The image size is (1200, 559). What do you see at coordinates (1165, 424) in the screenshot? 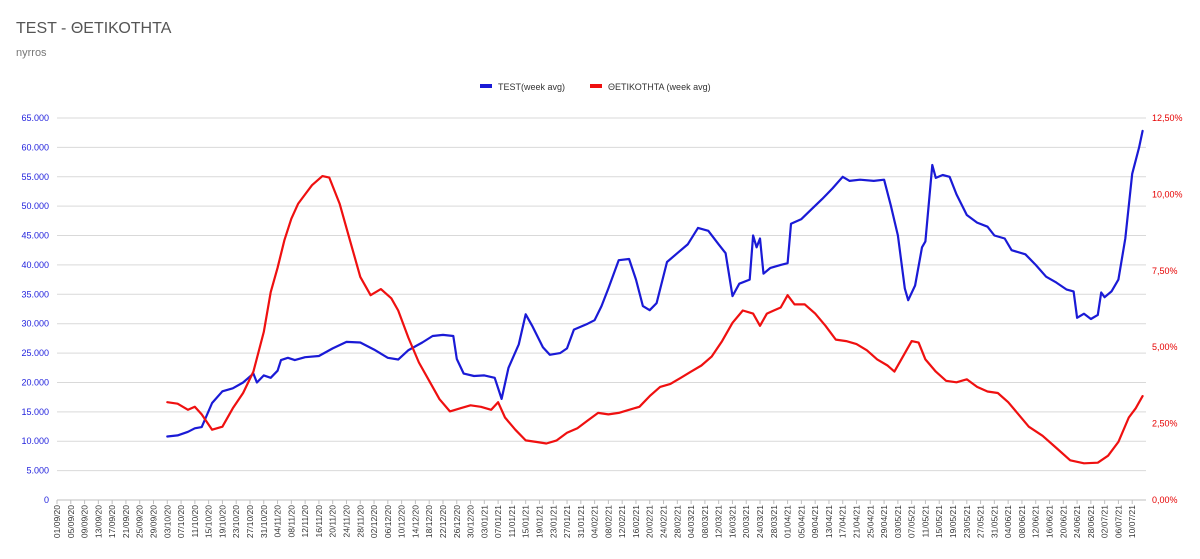
I see `y-right-tick-label: 2,50%` at bounding box center [1165, 424].